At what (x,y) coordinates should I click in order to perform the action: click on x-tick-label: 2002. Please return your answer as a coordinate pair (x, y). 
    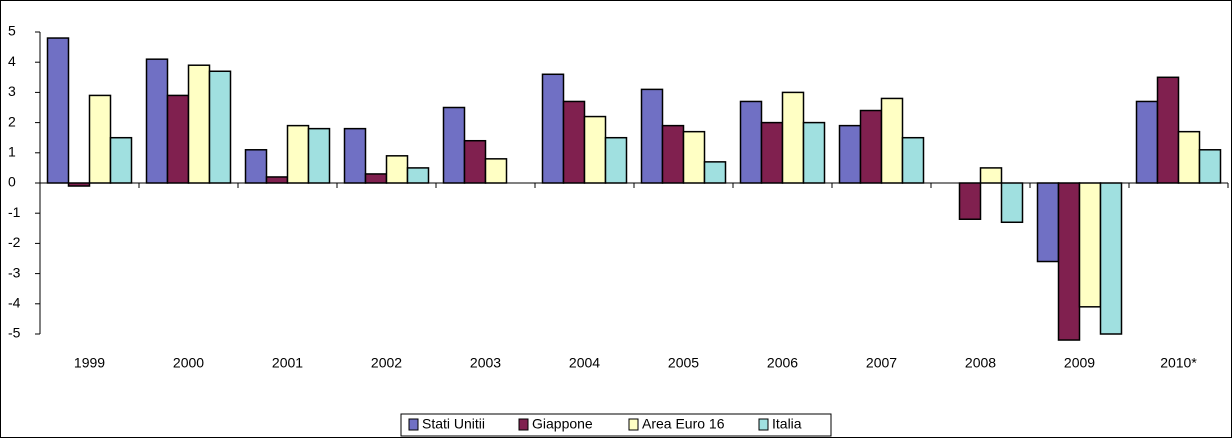
    Looking at the image, I should click on (386, 363).